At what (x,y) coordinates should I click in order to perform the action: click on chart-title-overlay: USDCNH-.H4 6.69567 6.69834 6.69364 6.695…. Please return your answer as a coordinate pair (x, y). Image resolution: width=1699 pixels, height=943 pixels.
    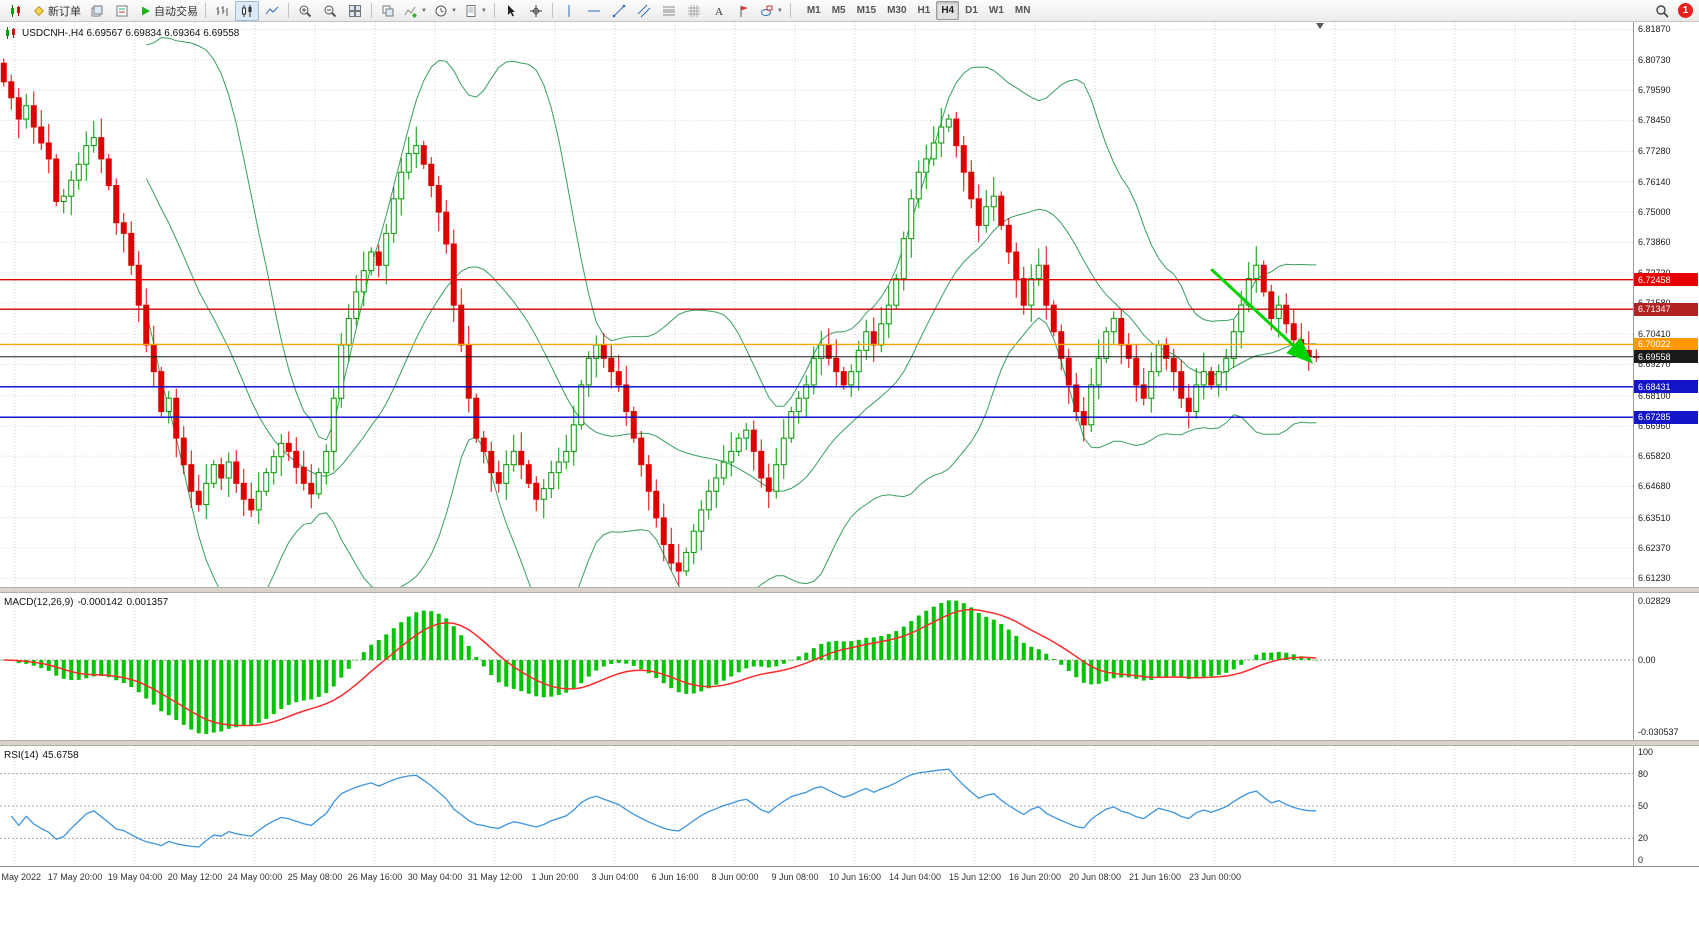
    Looking at the image, I should click on (121, 33).